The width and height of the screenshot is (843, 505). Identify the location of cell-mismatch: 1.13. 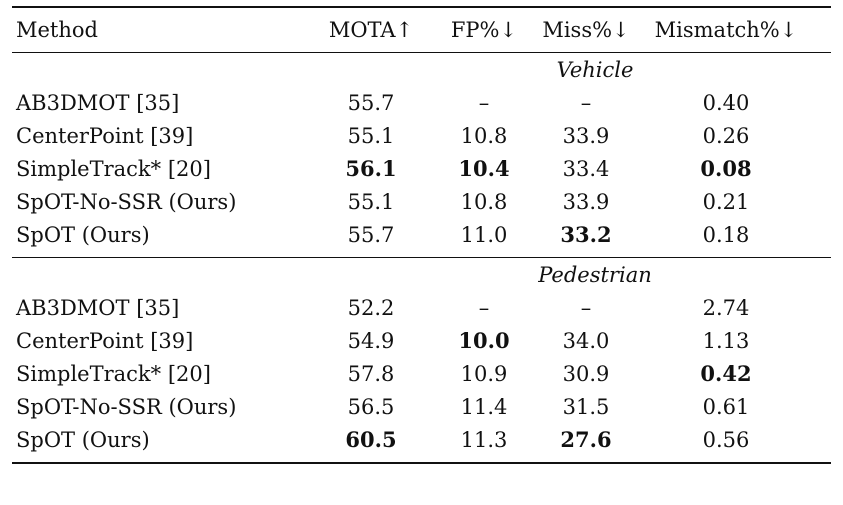
(726, 340).